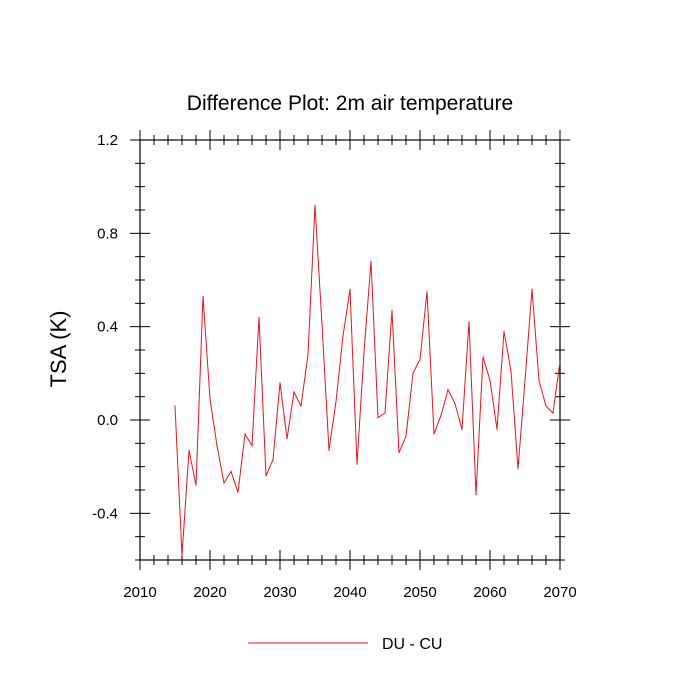 This screenshot has height=700, width=700. What do you see at coordinates (105, 513) in the screenshot?
I see `y-tick-label: -0.4` at bounding box center [105, 513].